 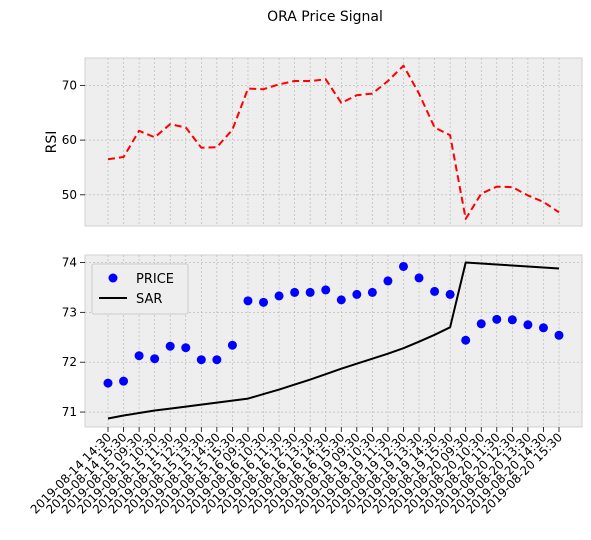 I want to click on rsi-y-ticks: 50 60 70, so click(x=73, y=140).